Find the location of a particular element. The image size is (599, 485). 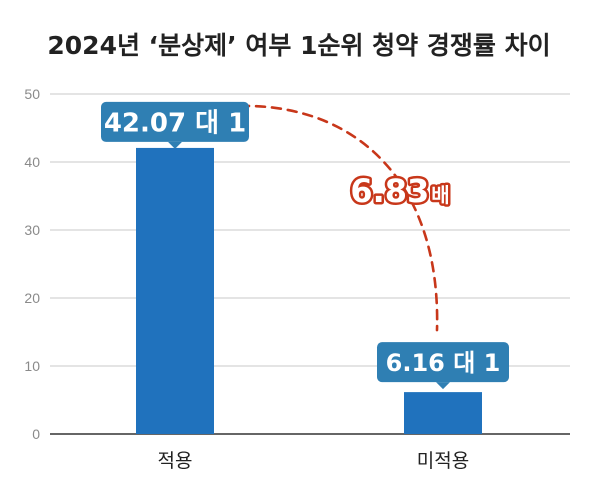

data-label: 42.07 대 1 is located at coordinates (175, 125).